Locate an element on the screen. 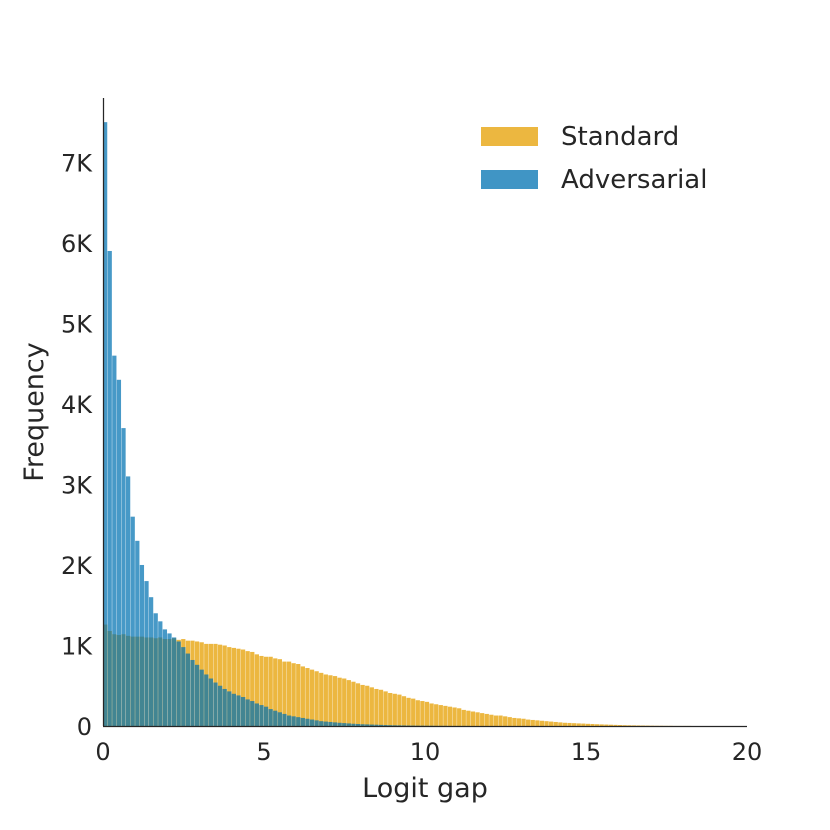  y-tick-labels: 0 1K 2K 3K 4K 5K 6K 7K is located at coordinates (77, 445).